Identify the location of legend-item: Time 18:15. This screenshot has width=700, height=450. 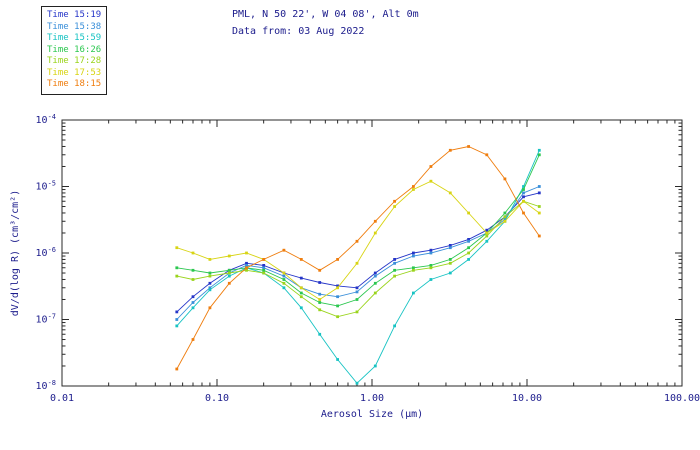
(74, 84).